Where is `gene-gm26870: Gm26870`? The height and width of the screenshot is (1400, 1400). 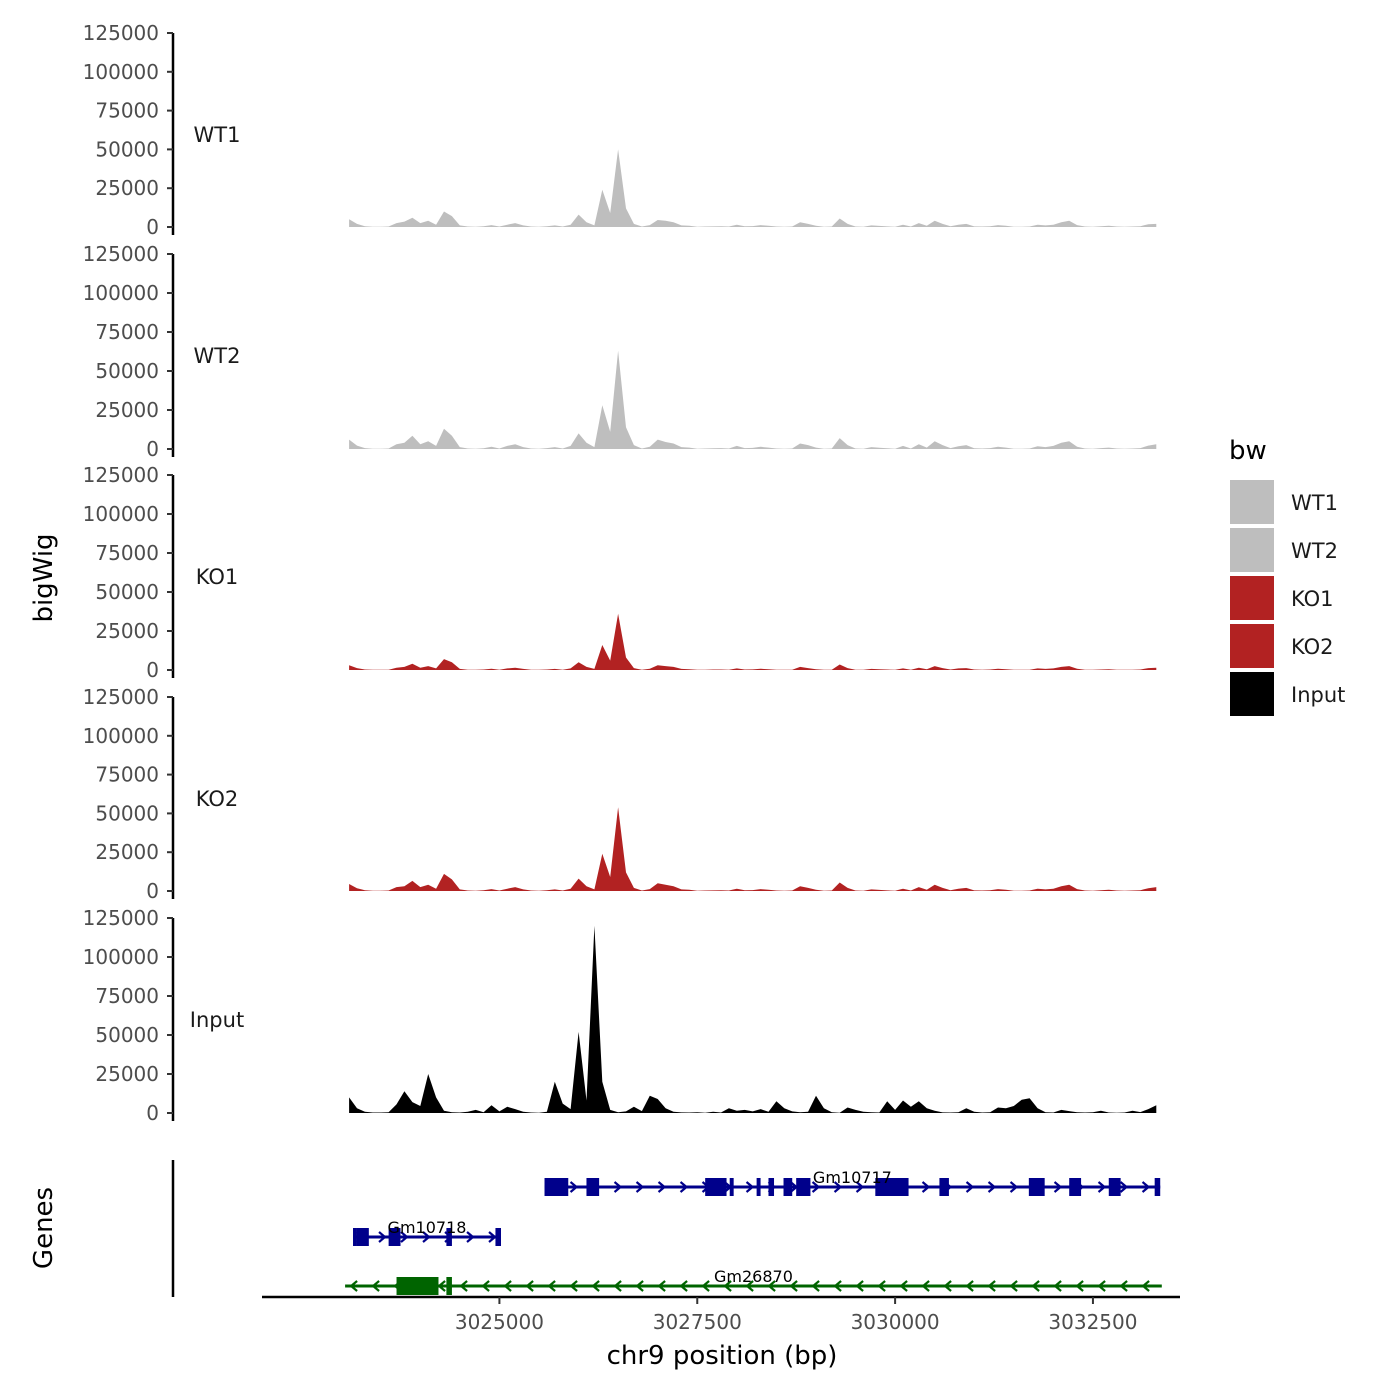
gene-gm26870: Gm26870 is located at coordinates (753, 1281).